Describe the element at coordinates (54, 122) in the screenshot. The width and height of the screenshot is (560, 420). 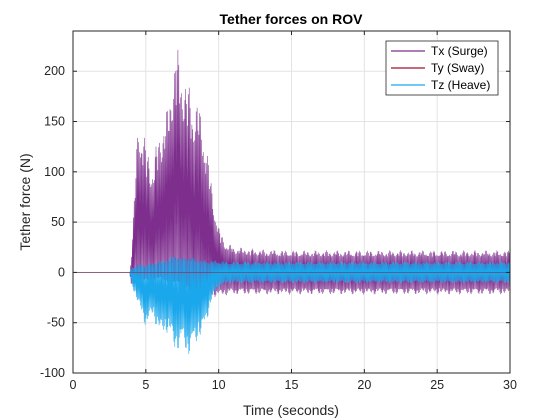
I see `y-tick-label: 150` at that location.